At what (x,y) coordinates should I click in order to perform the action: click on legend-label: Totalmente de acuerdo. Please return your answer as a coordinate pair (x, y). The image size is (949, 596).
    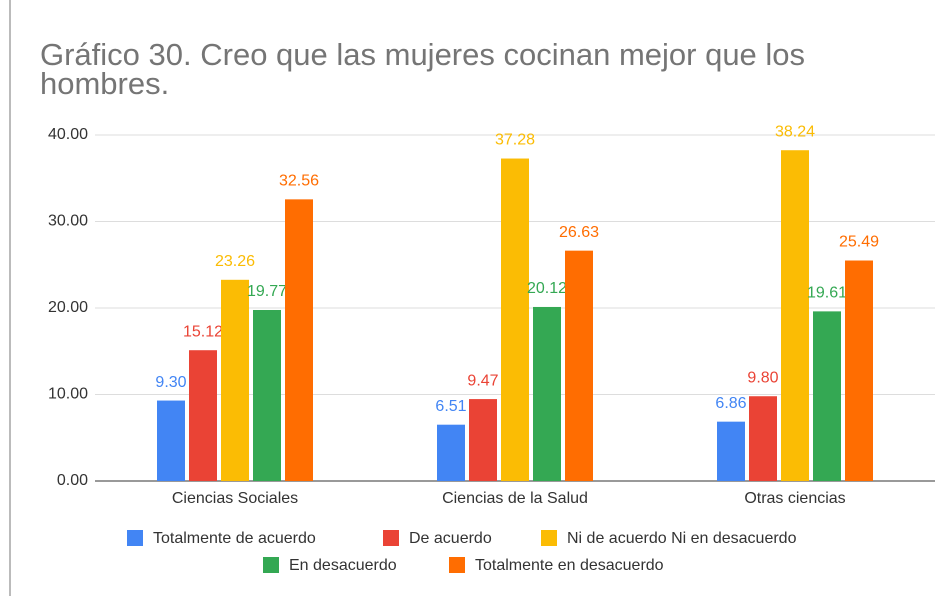
    Looking at the image, I should click on (234, 538).